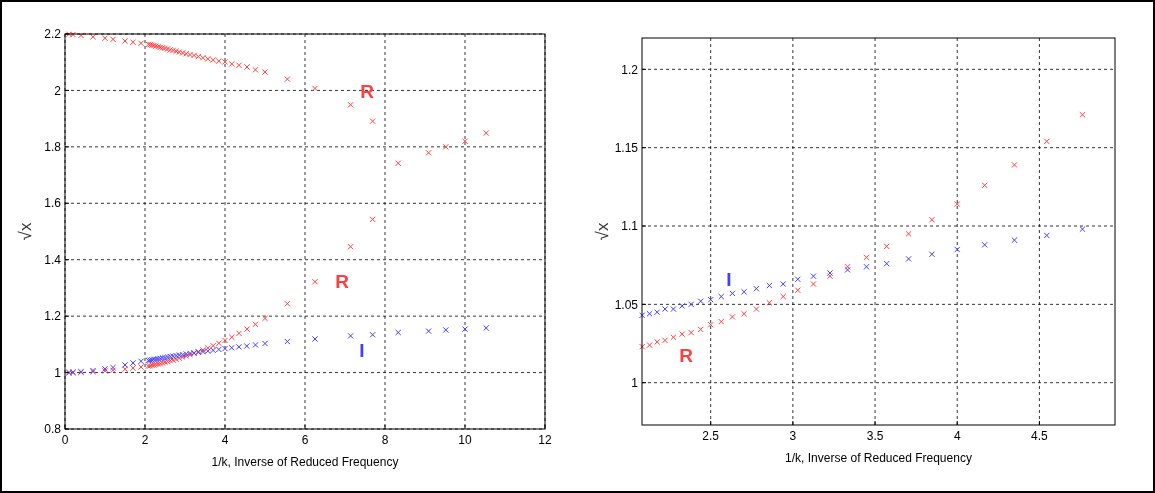 This screenshot has height=493, width=1155. Describe the element at coordinates (1040, 436) in the screenshot. I see `x-tick-label: 4.5` at that location.